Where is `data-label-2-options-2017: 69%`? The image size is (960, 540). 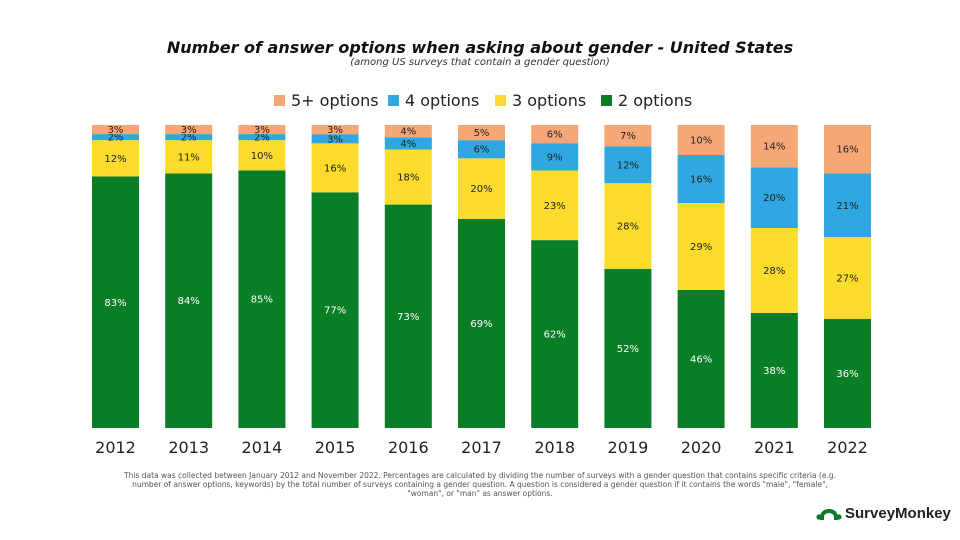 data-label-2-options-2017: 69% is located at coordinates (481, 324).